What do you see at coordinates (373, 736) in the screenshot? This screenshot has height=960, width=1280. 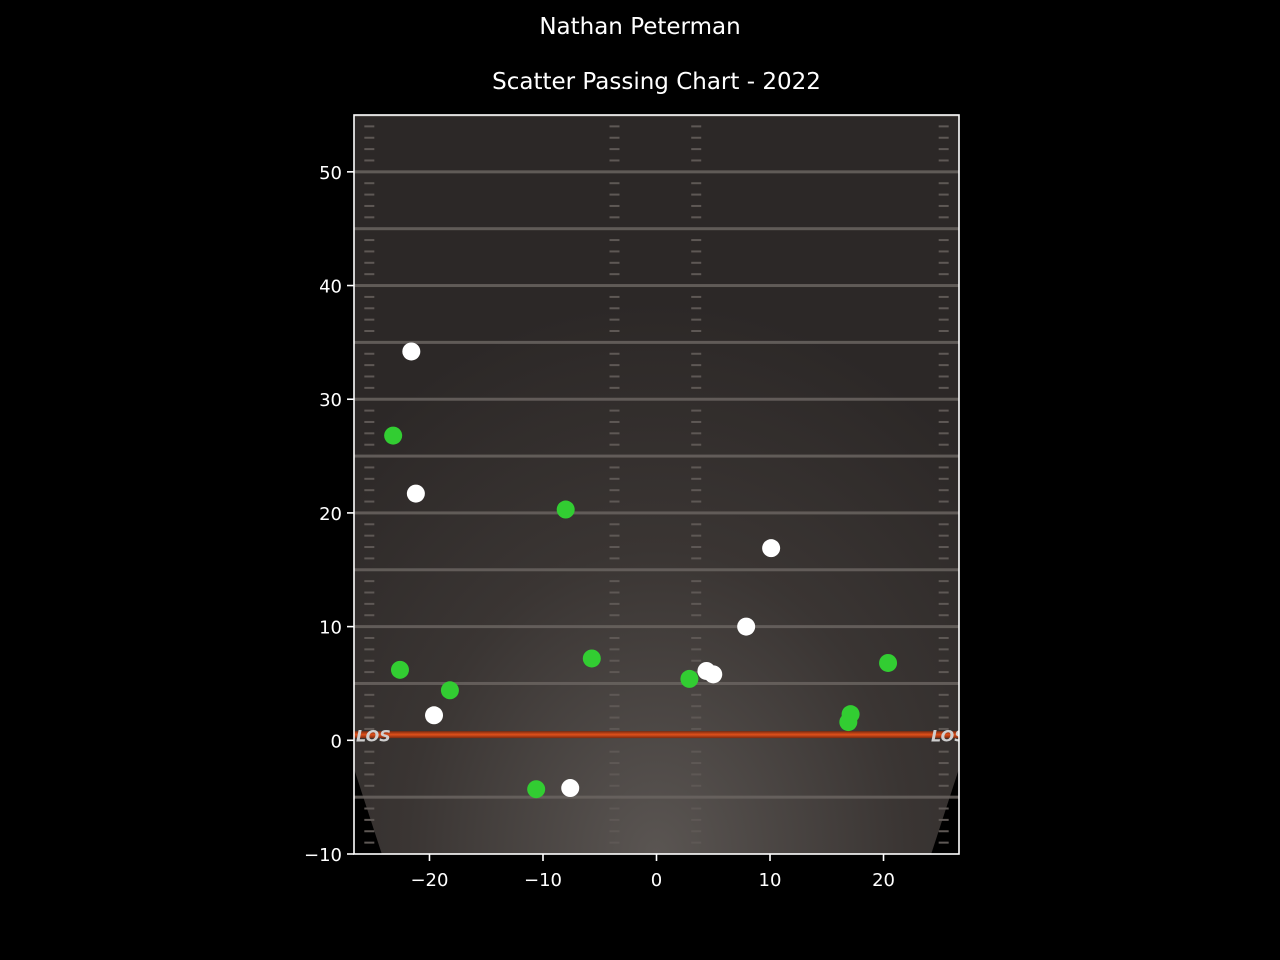 I see `los-marker-left: LOS` at bounding box center [373, 736].